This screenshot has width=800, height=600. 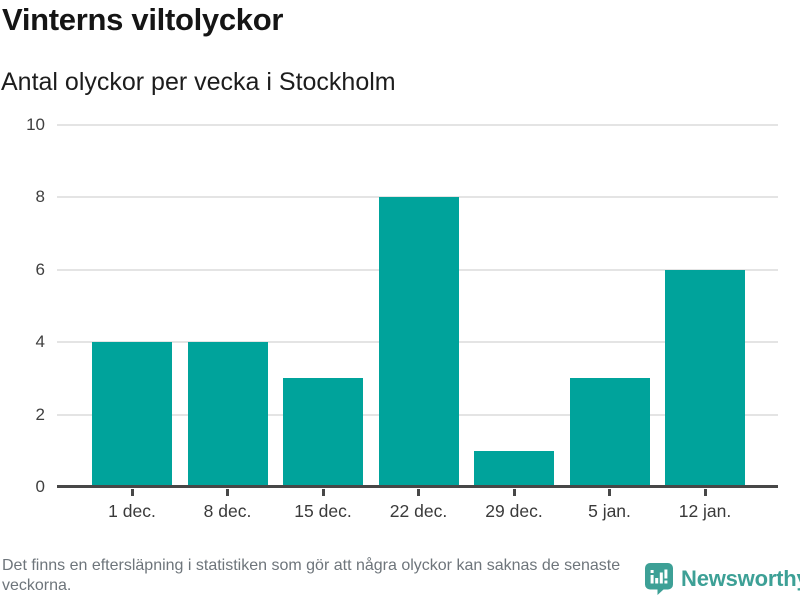 What do you see at coordinates (143, 19) in the screenshot?
I see `chart-title: Vinterns viltolyckor` at bounding box center [143, 19].